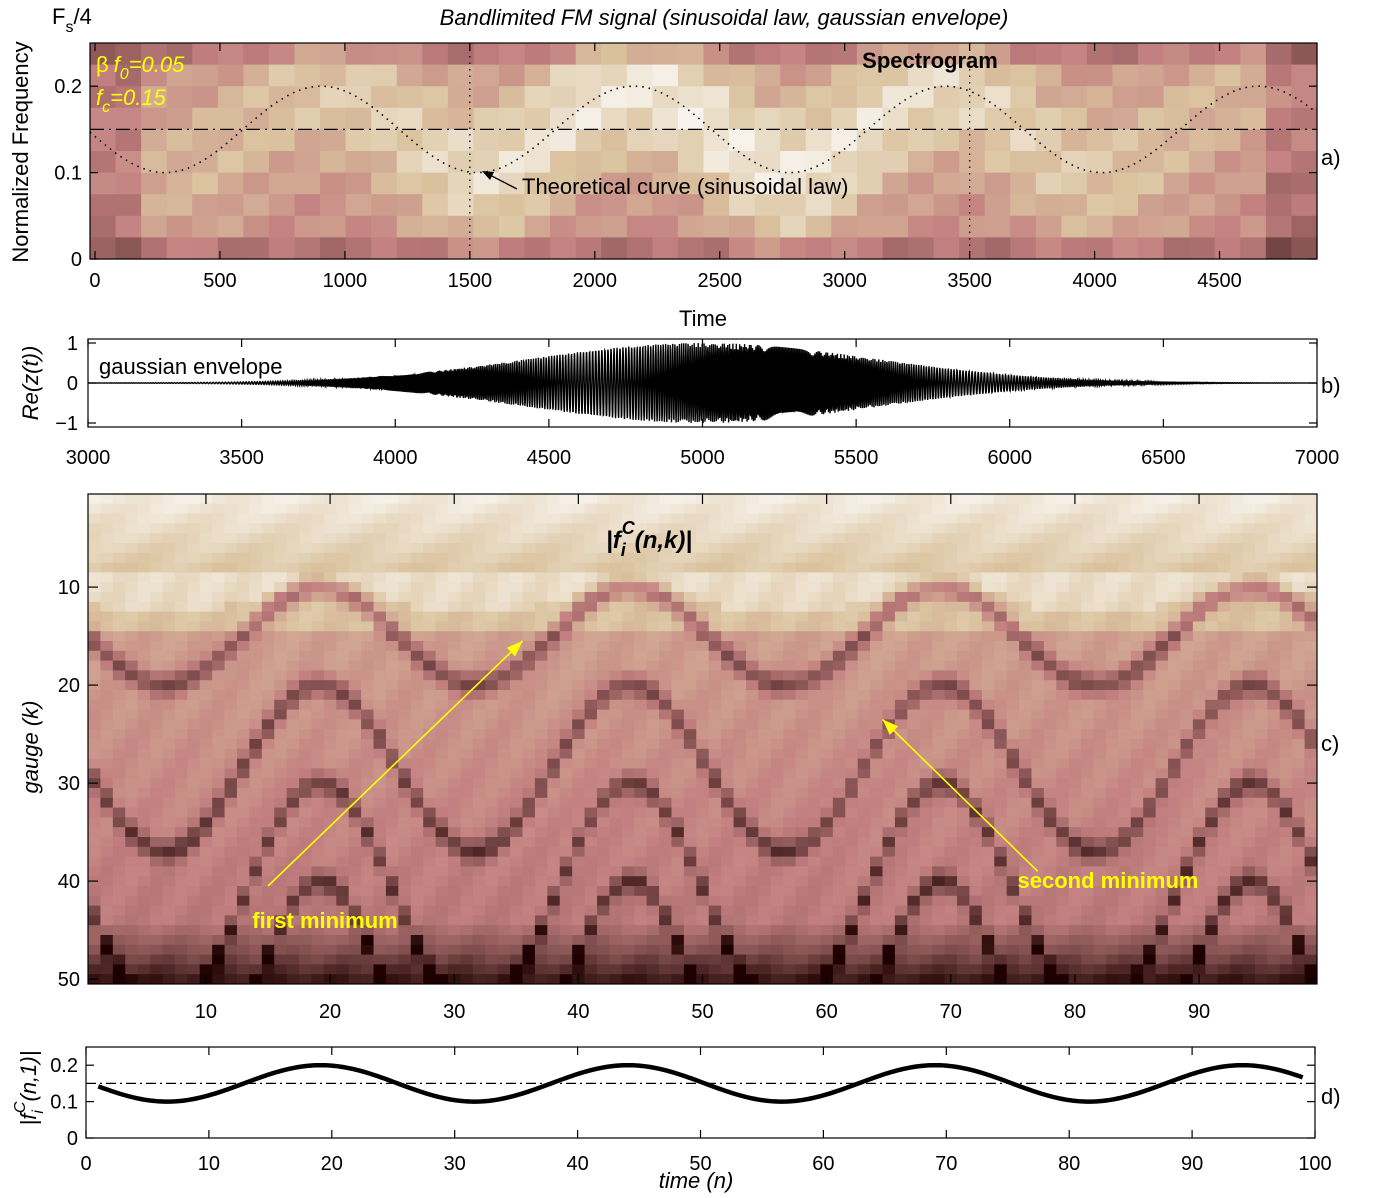  I want to click on fs-sub: s, so click(69, 27).